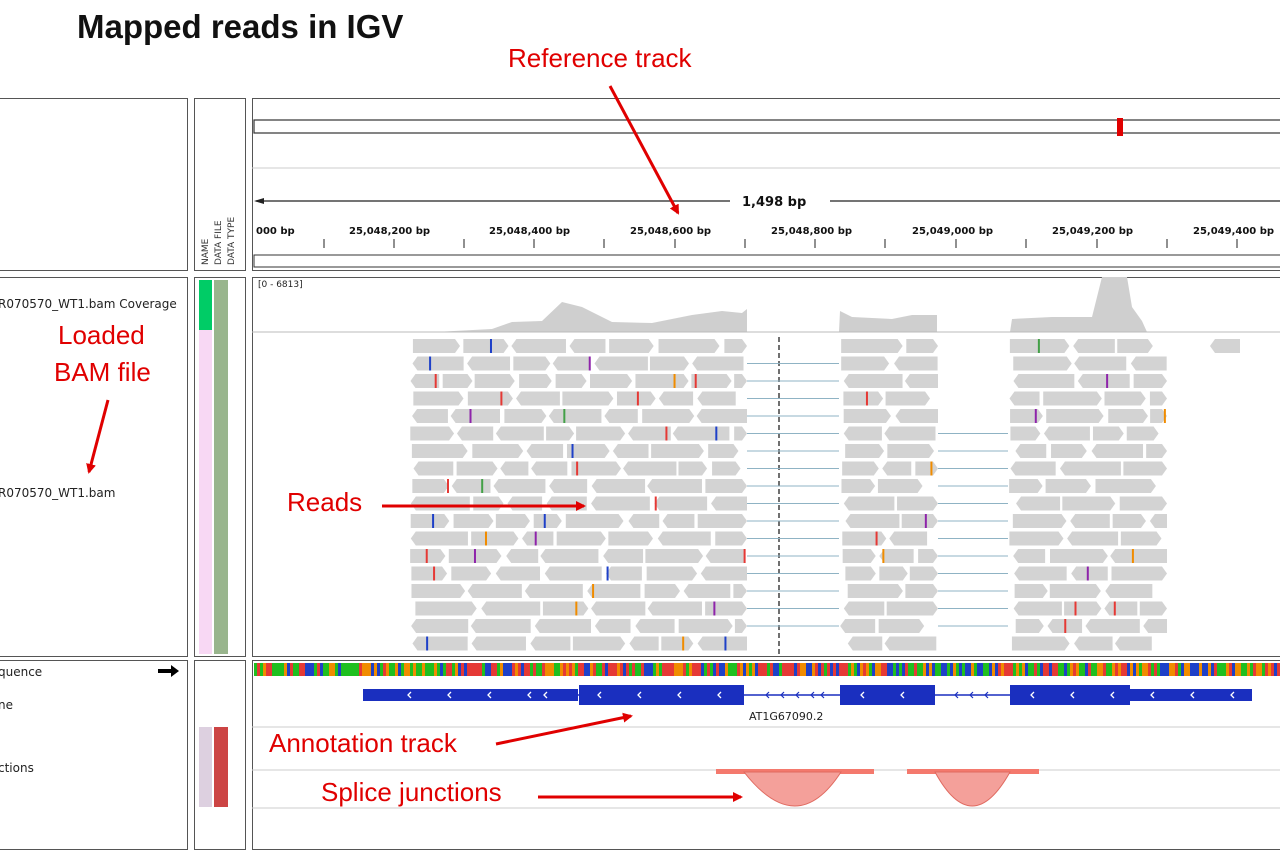 This screenshot has height=850, width=1280. Describe the element at coordinates (766, 126) in the screenshot. I see `chromosome-ideogram` at that location.